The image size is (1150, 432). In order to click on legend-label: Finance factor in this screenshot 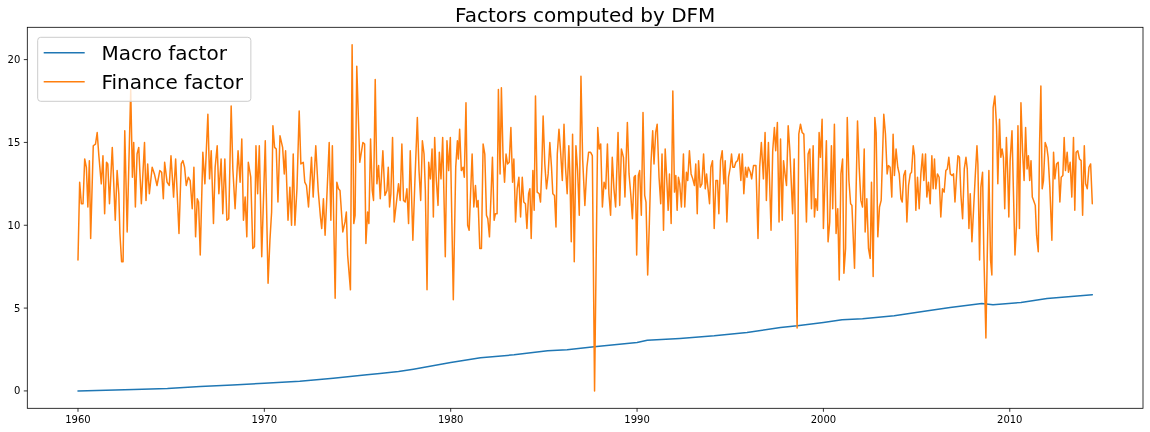, I will do `click(172, 82)`.